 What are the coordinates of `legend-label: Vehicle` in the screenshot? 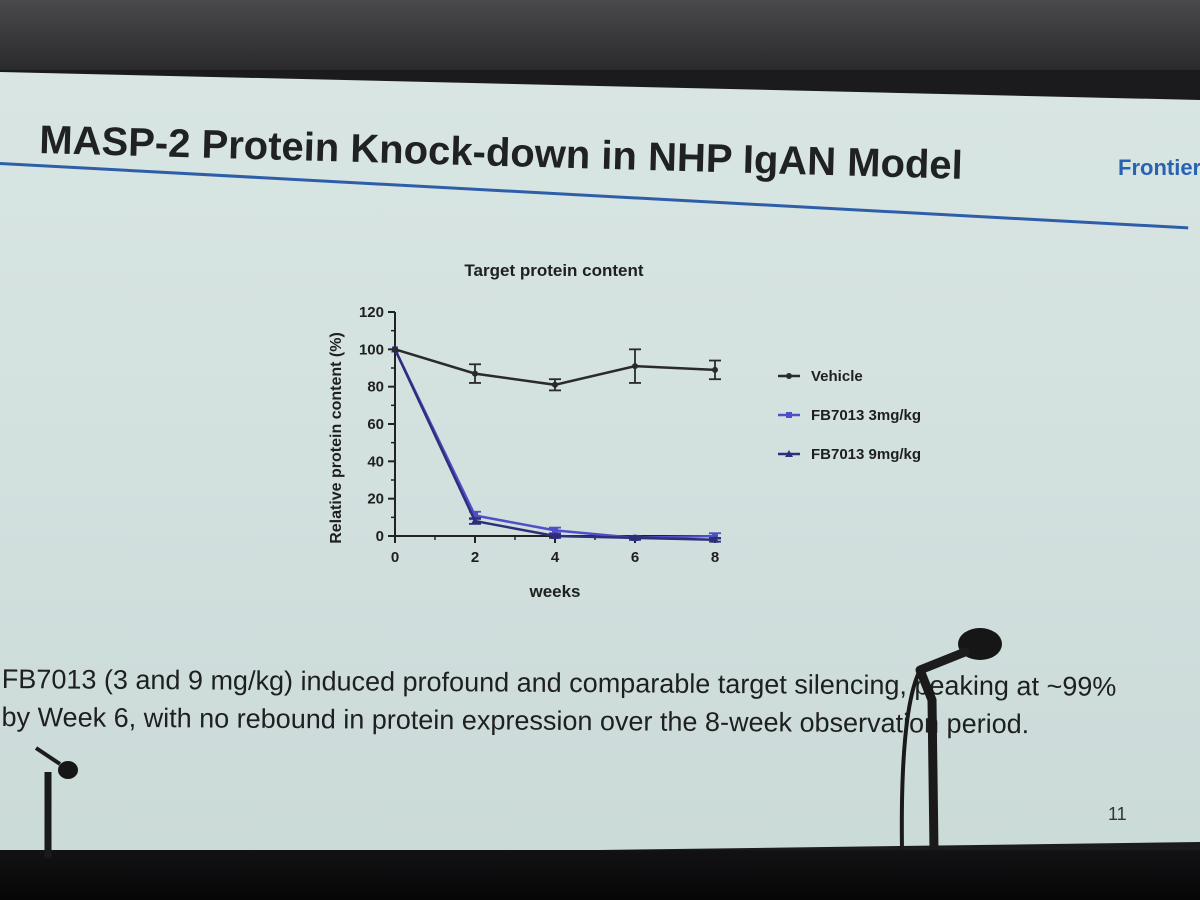 It's located at (837, 376).